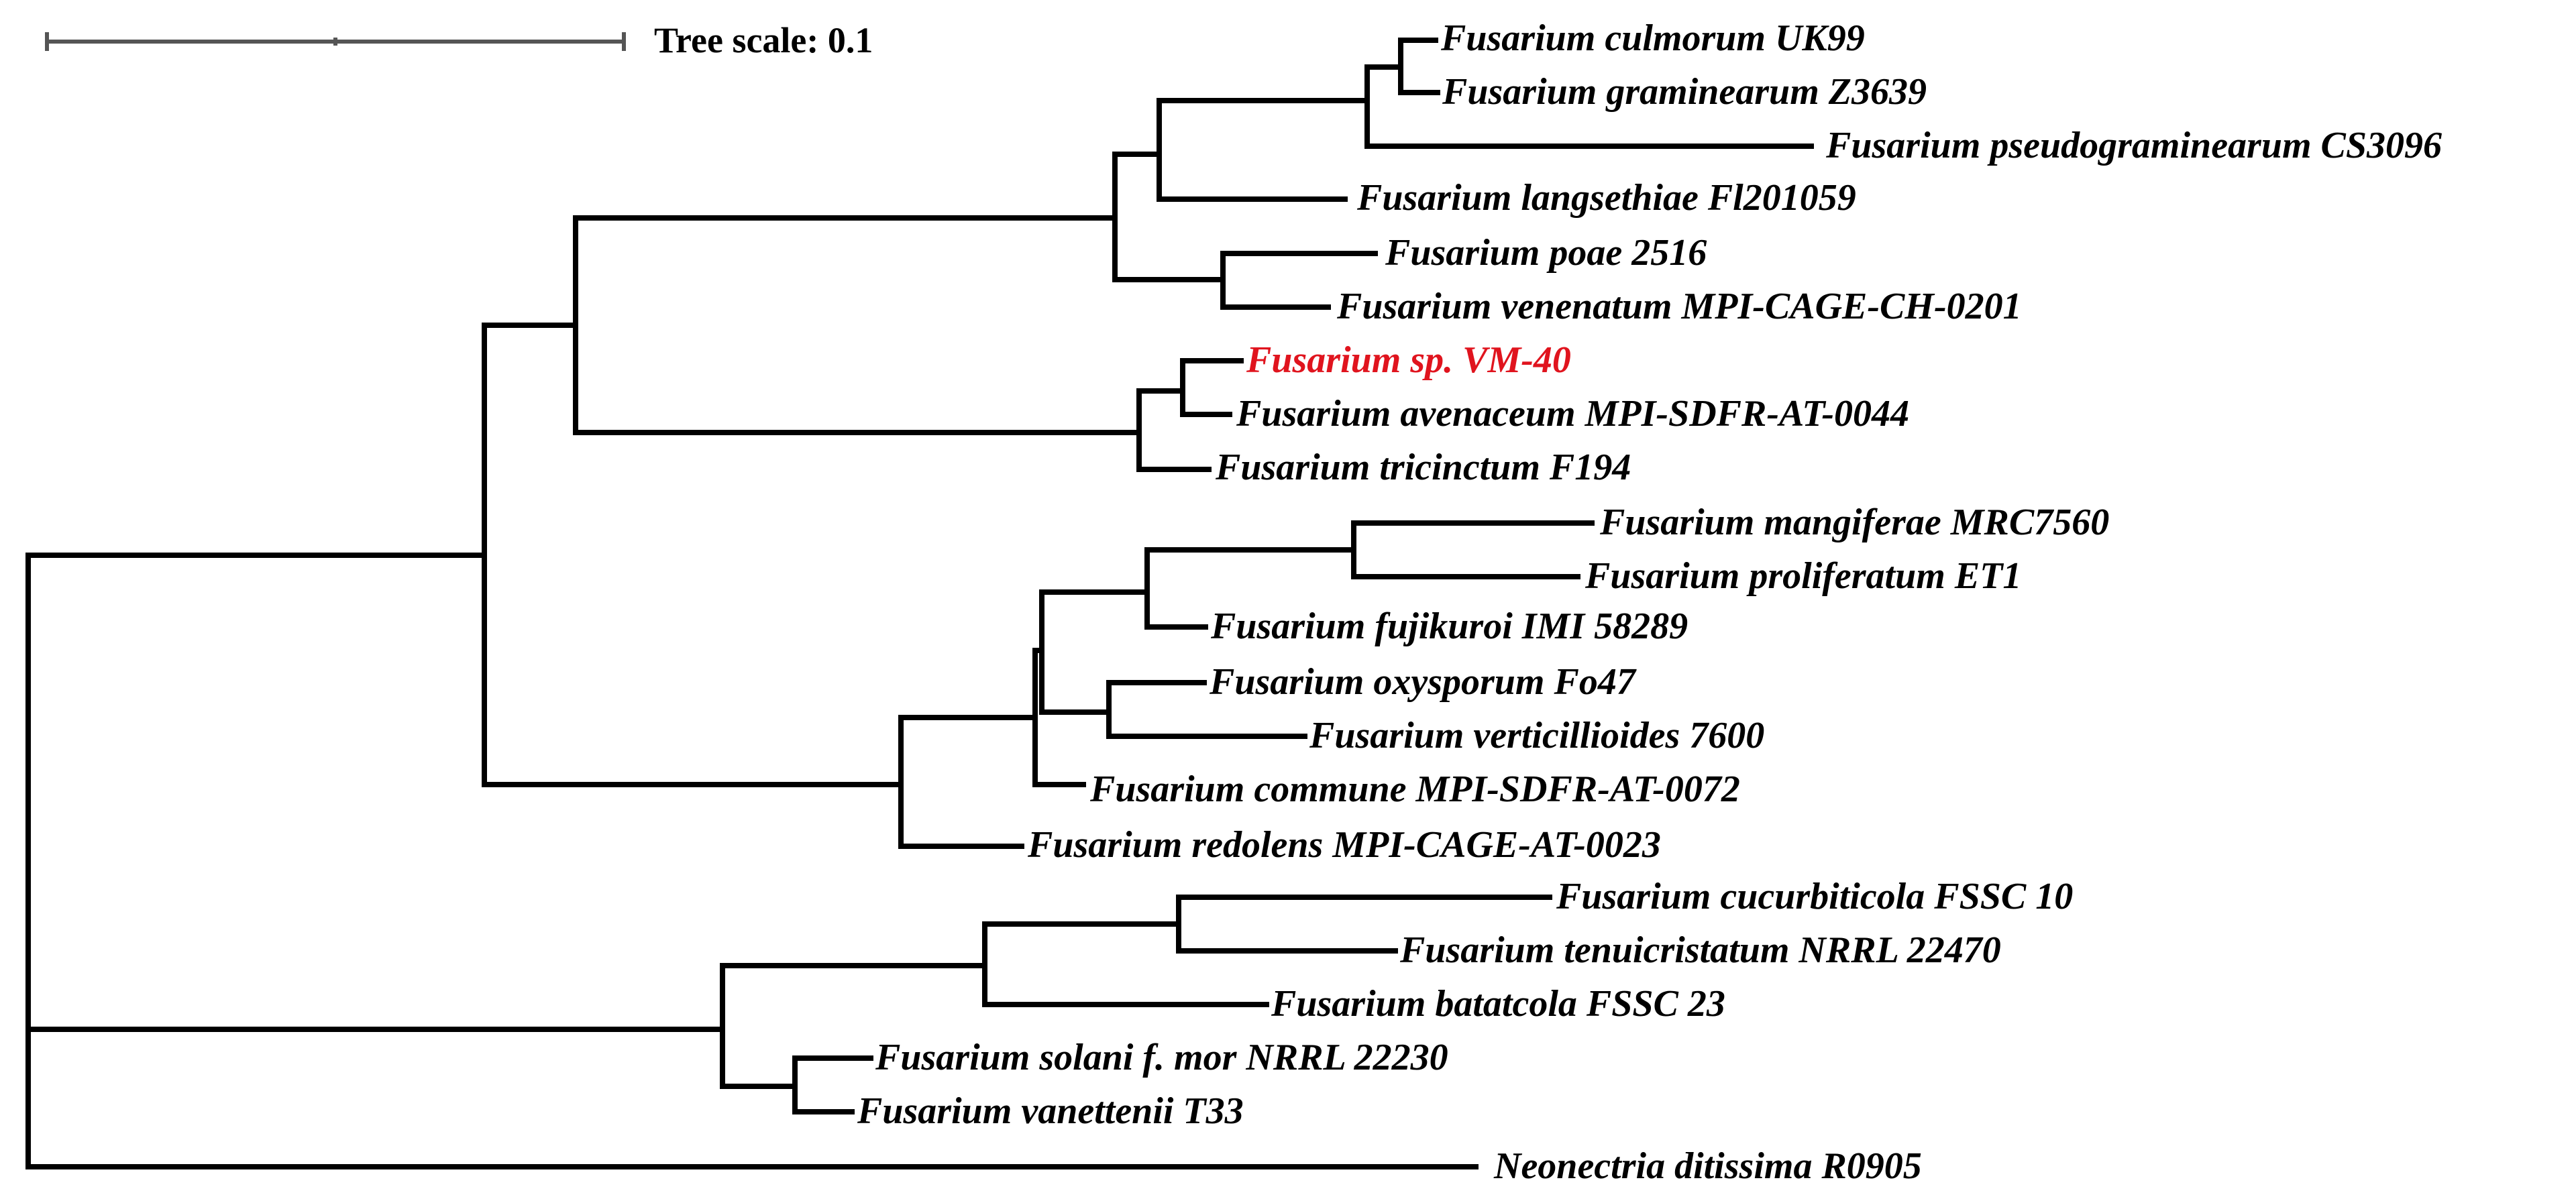 Image resolution: width=2576 pixels, height=1203 pixels. What do you see at coordinates (1700, 950) in the screenshot?
I see `taxon-label: Fusarium tenuicristatum NRRL 22470` at bounding box center [1700, 950].